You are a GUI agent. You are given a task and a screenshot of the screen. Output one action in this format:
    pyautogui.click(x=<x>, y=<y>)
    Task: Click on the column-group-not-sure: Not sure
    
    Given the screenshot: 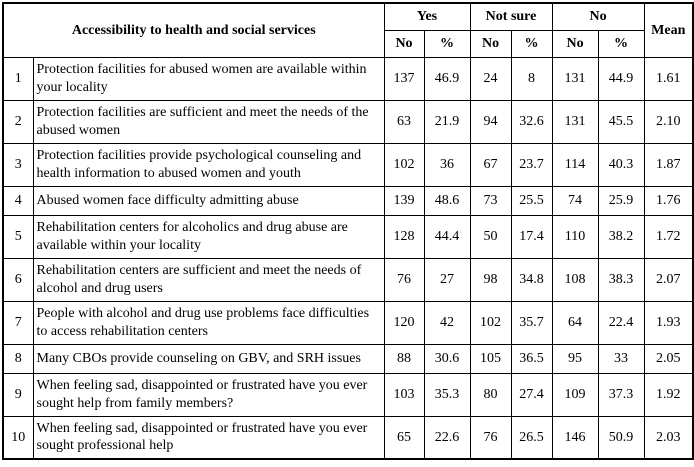 What is the action you would take?
    pyautogui.click(x=511, y=16)
    